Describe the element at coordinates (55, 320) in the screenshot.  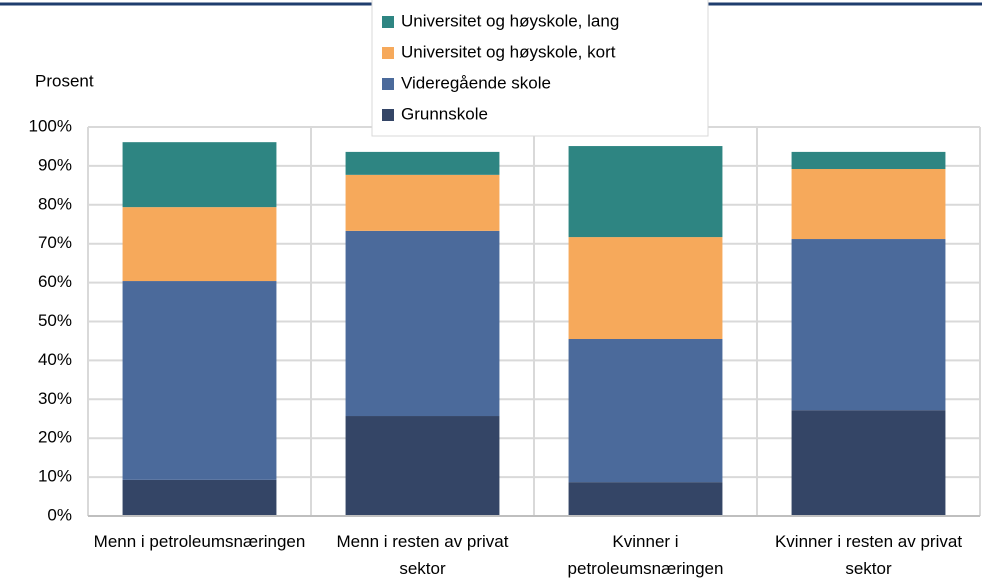
I see `y-tick-label: 50%` at that location.